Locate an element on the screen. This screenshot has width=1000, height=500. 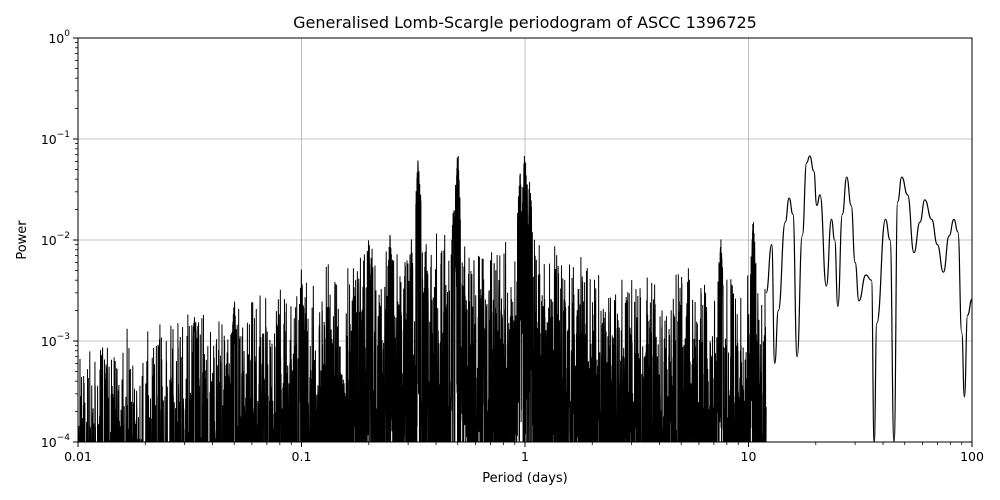
x-tick-label: 100 is located at coordinates (972, 456).